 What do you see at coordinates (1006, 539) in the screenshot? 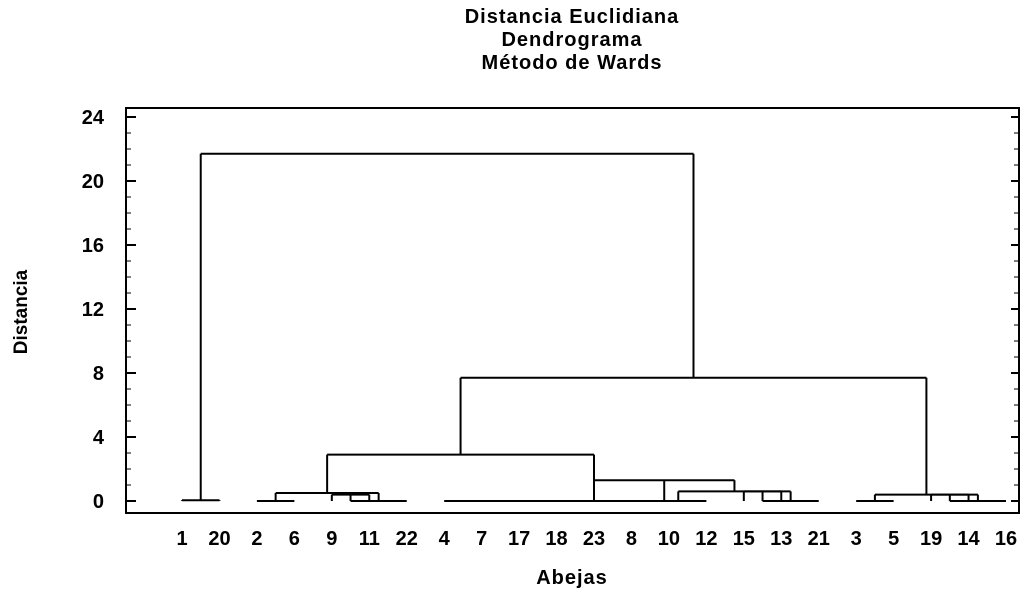
I see `leaf-label: 16` at bounding box center [1006, 539].